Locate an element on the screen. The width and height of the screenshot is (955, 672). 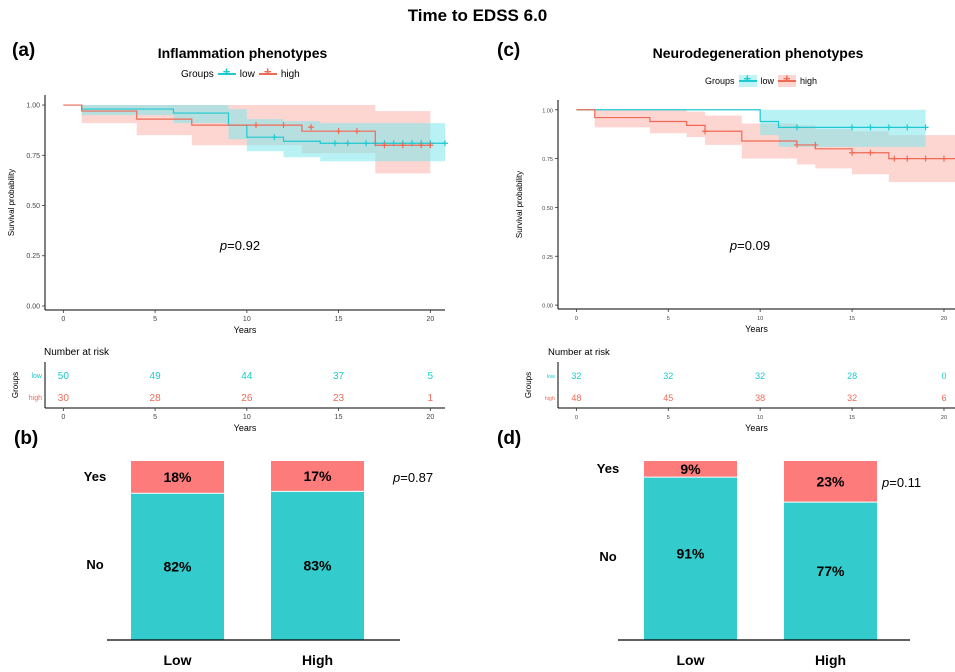
survival-curve-low is located at coordinates (751, 118).